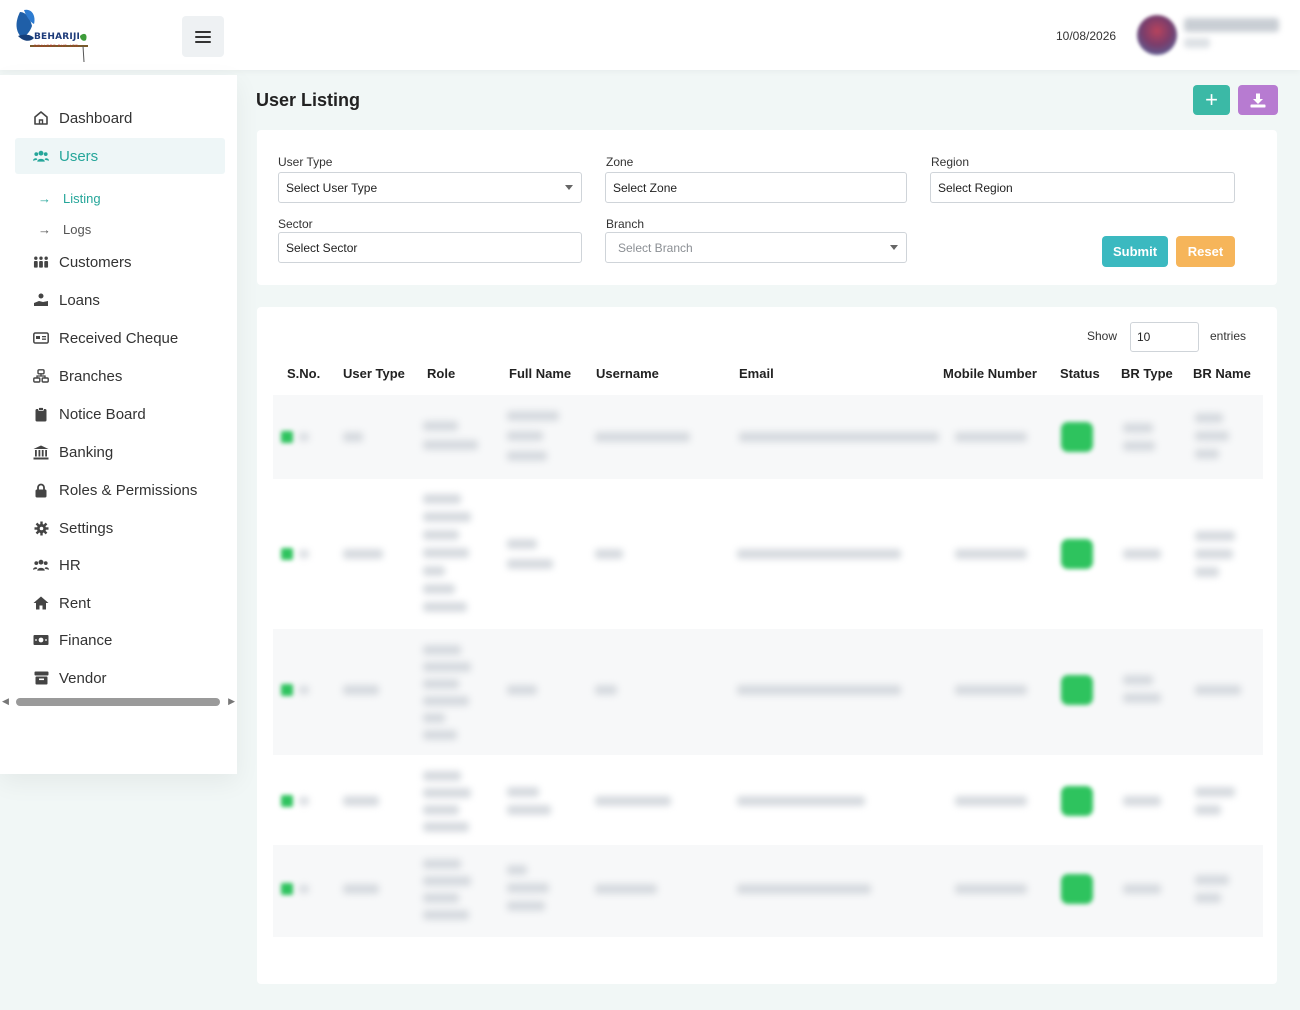 The width and height of the screenshot is (1300, 1010). Describe the element at coordinates (1211, 100) in the screenshot. I see `add-user-button: +` at that location.